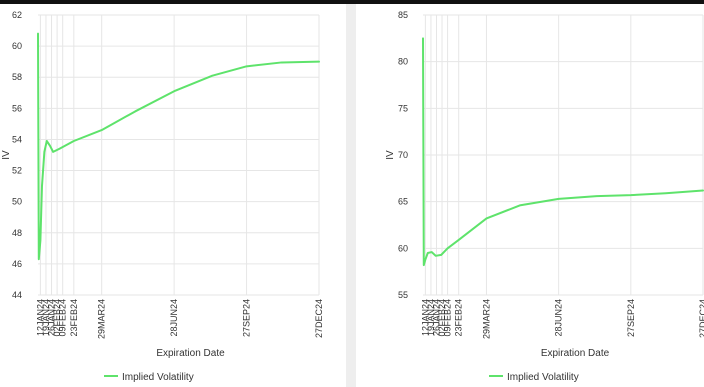 This screenshot has width=704, height=387. I want to click on panel-divider, so click(351, 195).